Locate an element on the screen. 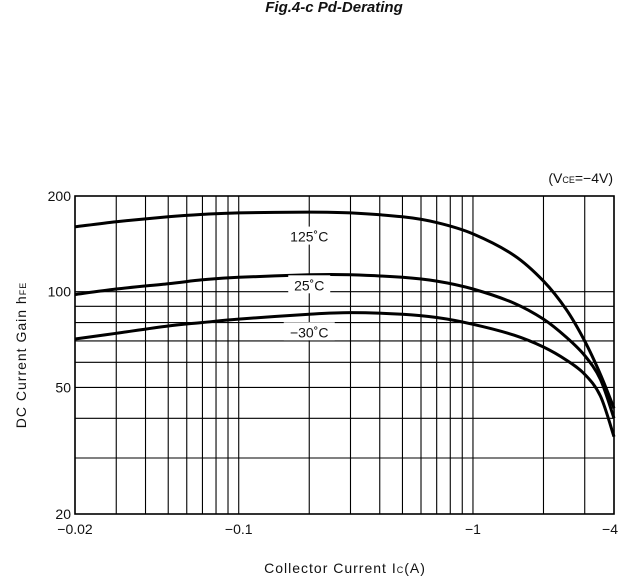 The width and height of the screenshot is (629, 578). y-tick-label: 200 is located at coordinates (60, 196).